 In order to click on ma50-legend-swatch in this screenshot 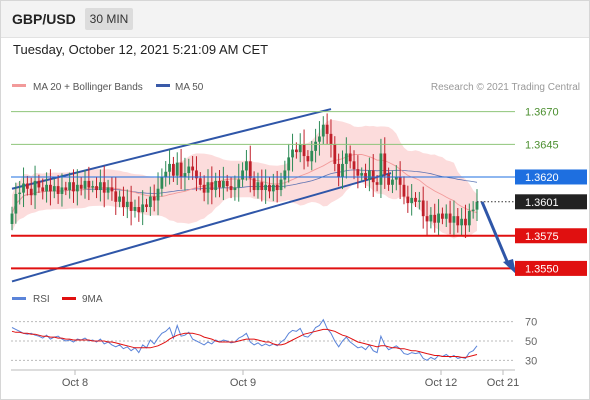, I will do `click(163, 85)`.